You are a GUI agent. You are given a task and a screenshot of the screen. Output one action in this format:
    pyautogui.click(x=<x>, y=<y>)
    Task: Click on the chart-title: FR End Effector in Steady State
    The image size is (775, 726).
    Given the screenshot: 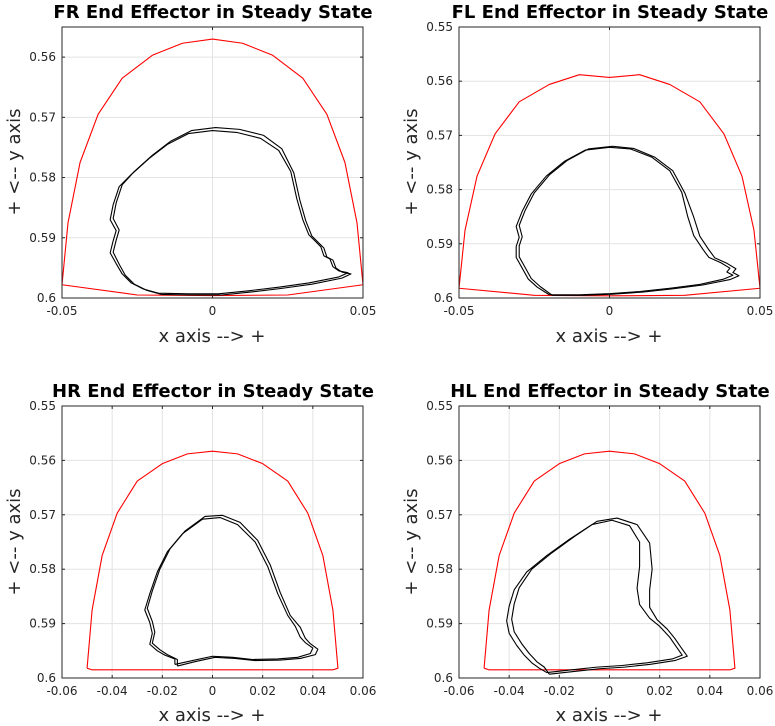 What is the action you would take?
    pyautogui.click(x=212, y=12)
    